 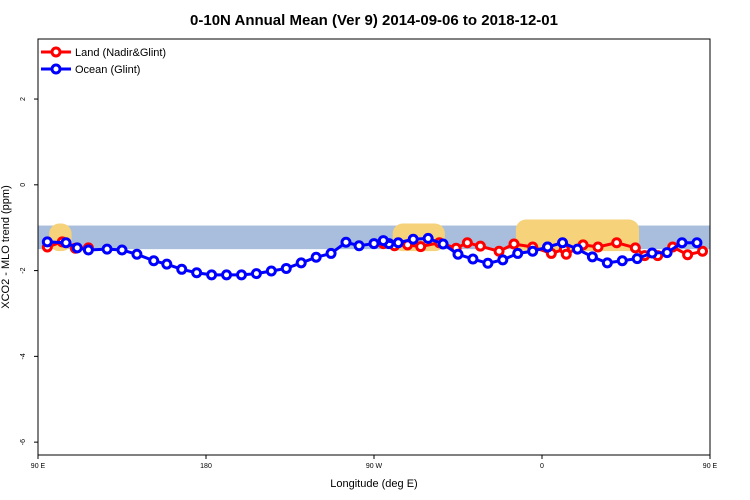 I want to click on y-axis-ticks: 2 0 -2 -4 -6, so click(x=29, y=271).